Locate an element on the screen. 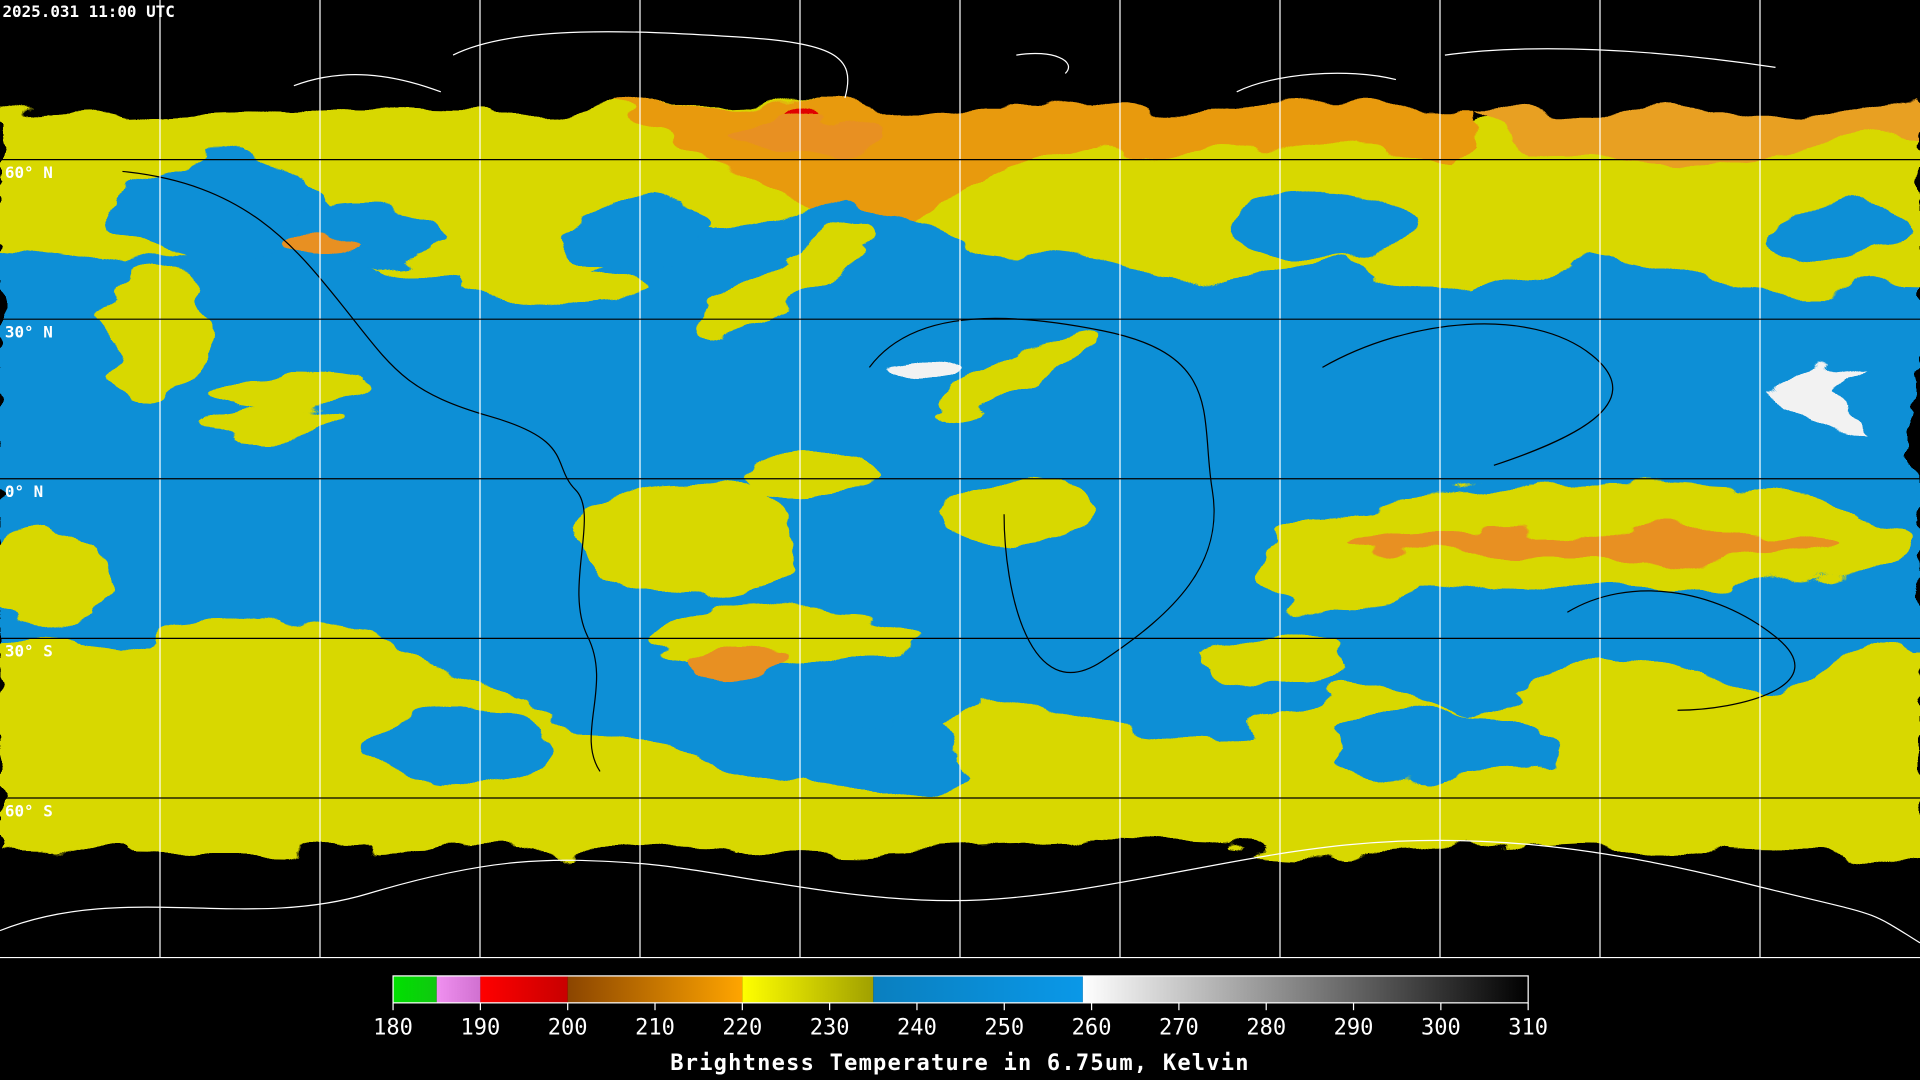 This screenshot has height=1080, width=1920. colorbar-tick-label: 280 is located at coordinates (1266, 1028).